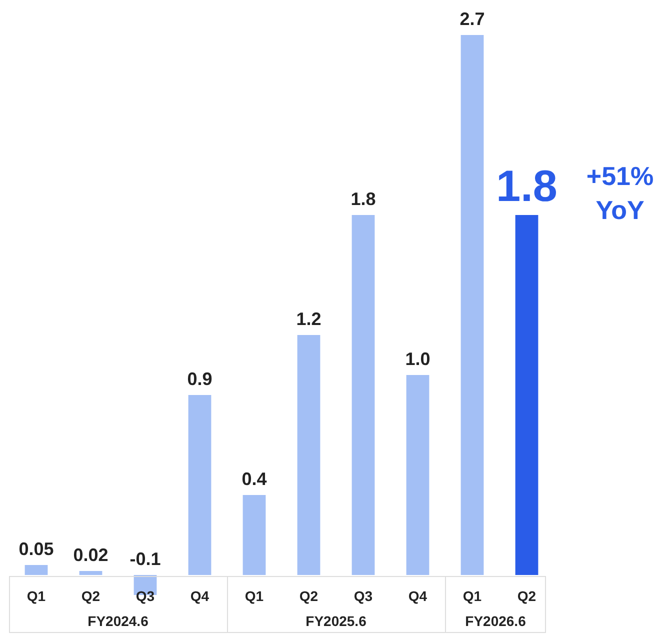 This screenshot has height=634, width=663. I want to click on text: FY2024.6, so click(118, 620).